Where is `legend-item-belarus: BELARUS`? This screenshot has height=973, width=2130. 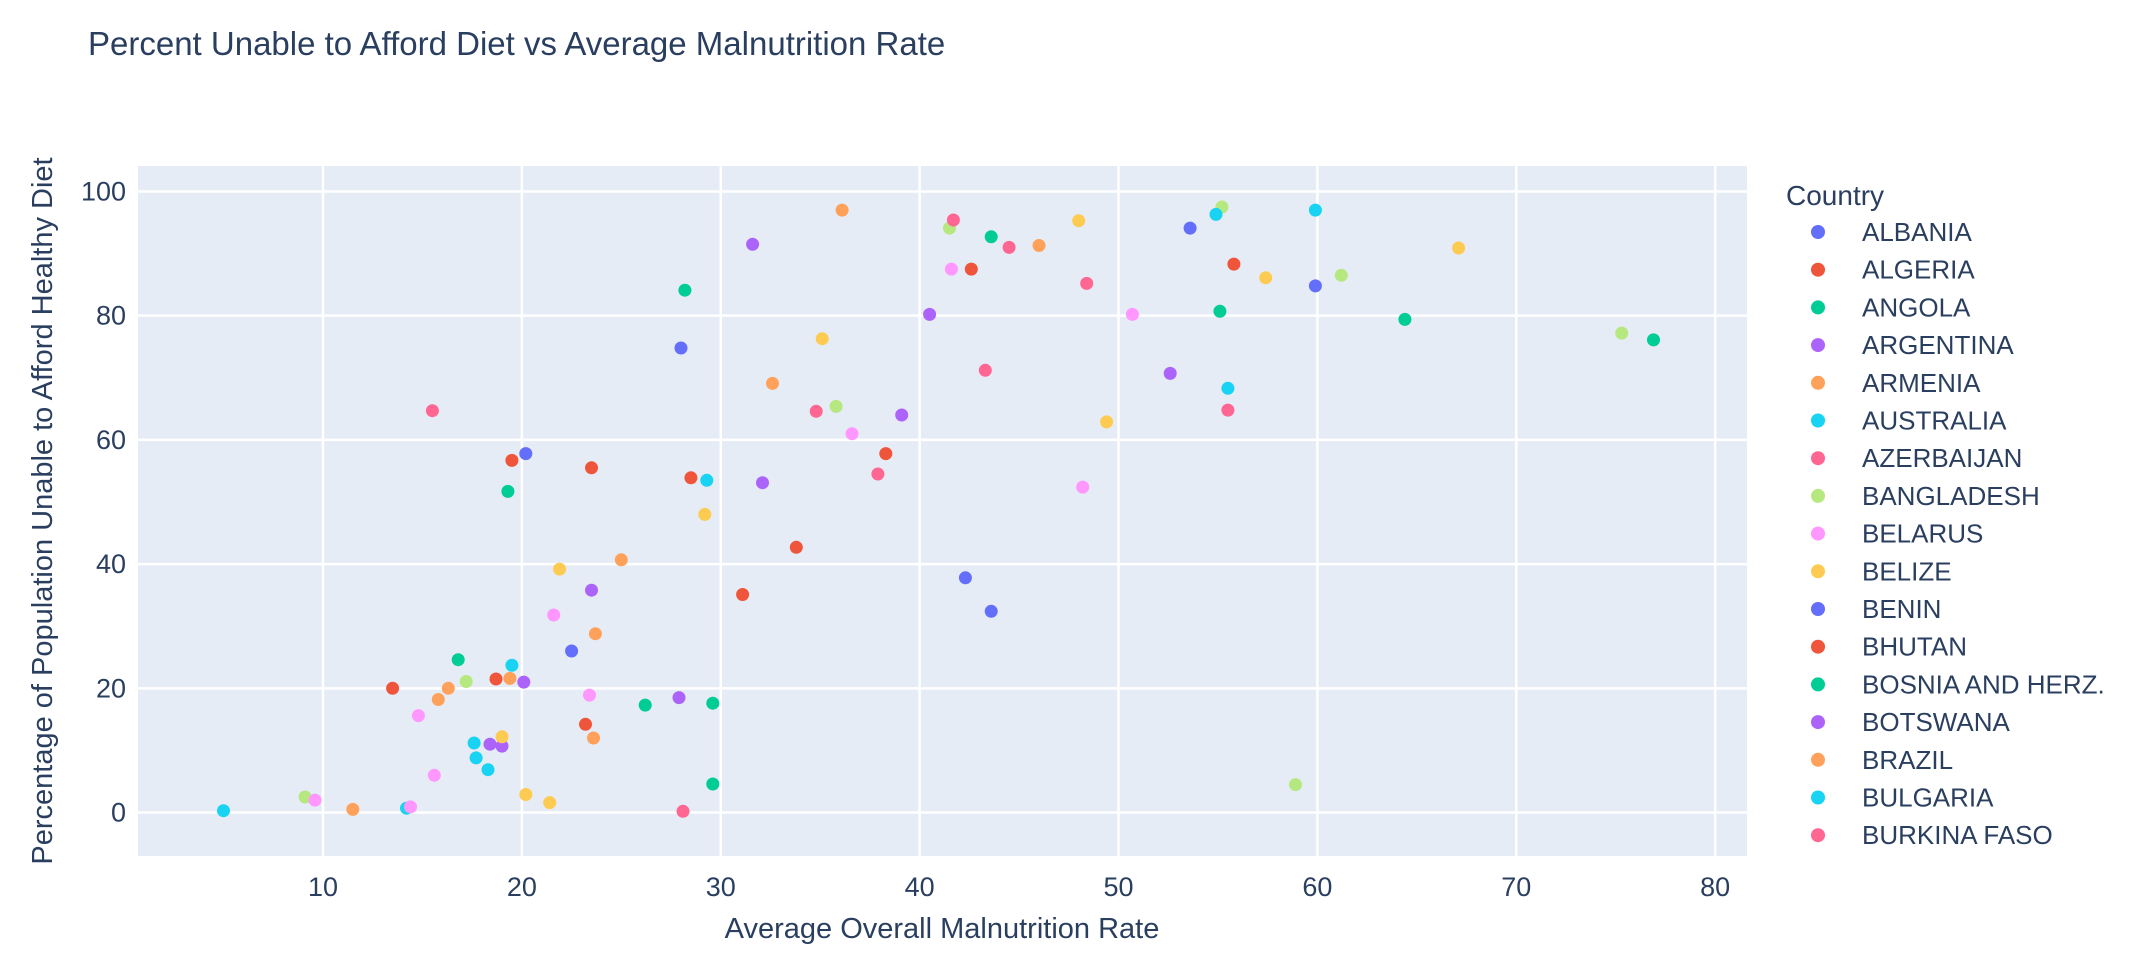 legend-item-belarus: BELARUS is located at coordinates (1897, 534).